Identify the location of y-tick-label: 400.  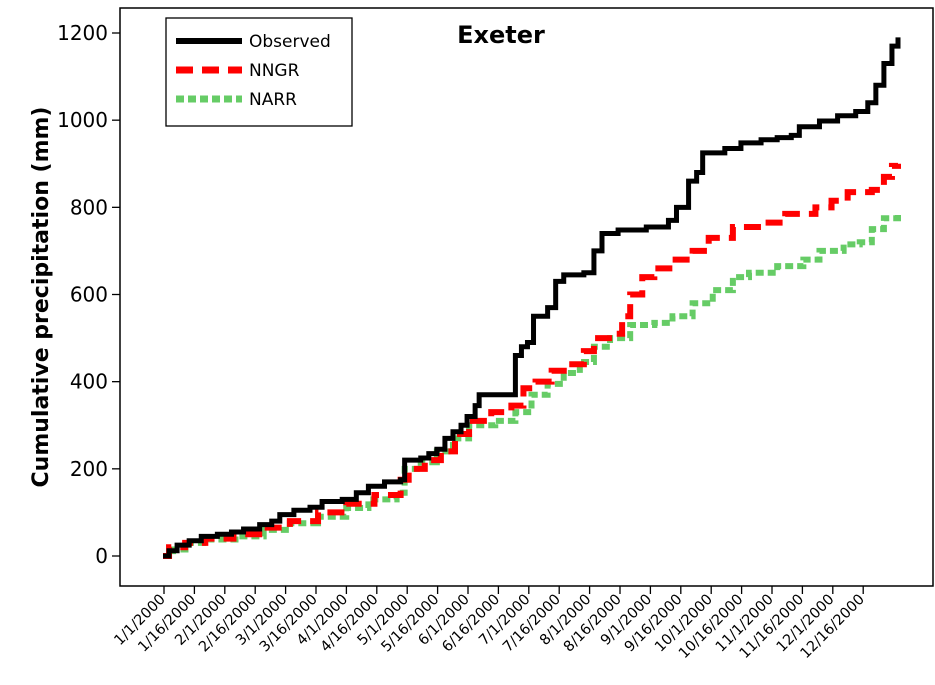
(89, 382).